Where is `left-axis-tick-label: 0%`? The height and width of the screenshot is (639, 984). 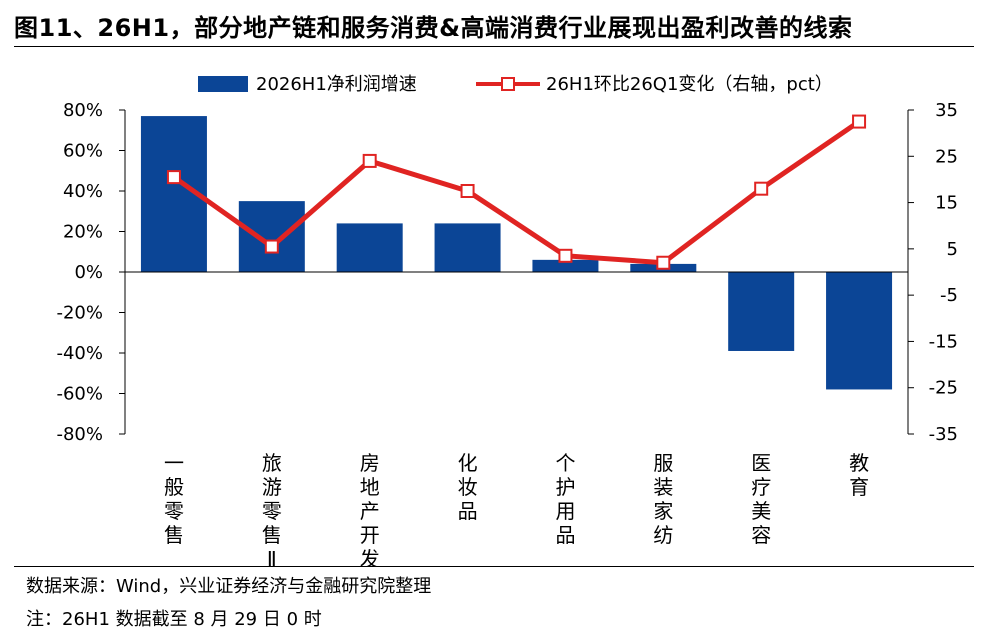 left-axis-tick-label: 0% is located at coordinates (88, 272).